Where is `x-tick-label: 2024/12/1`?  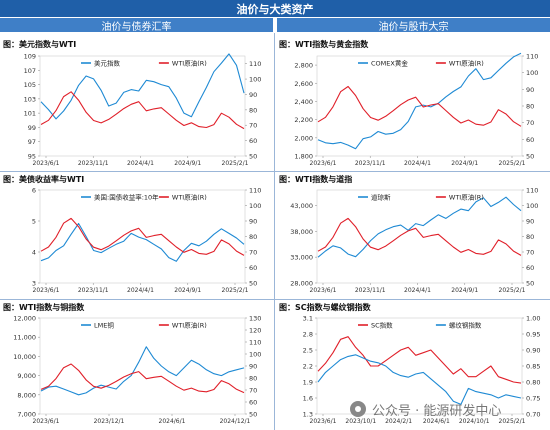 x-tick-label: 2024/12/1 is located at coordinates (235, 421).